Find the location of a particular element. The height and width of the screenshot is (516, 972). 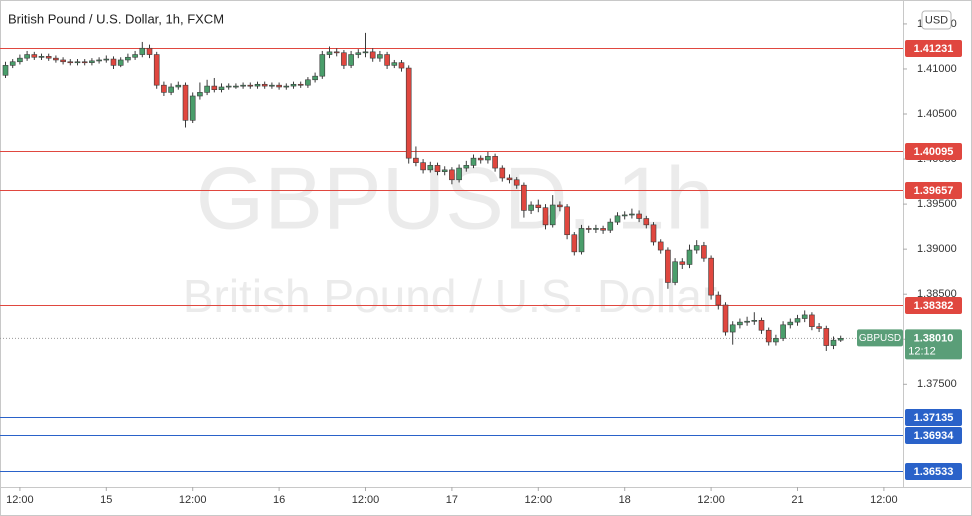

y-tick-label: 1.39000 is located at coordinates (937, 249).